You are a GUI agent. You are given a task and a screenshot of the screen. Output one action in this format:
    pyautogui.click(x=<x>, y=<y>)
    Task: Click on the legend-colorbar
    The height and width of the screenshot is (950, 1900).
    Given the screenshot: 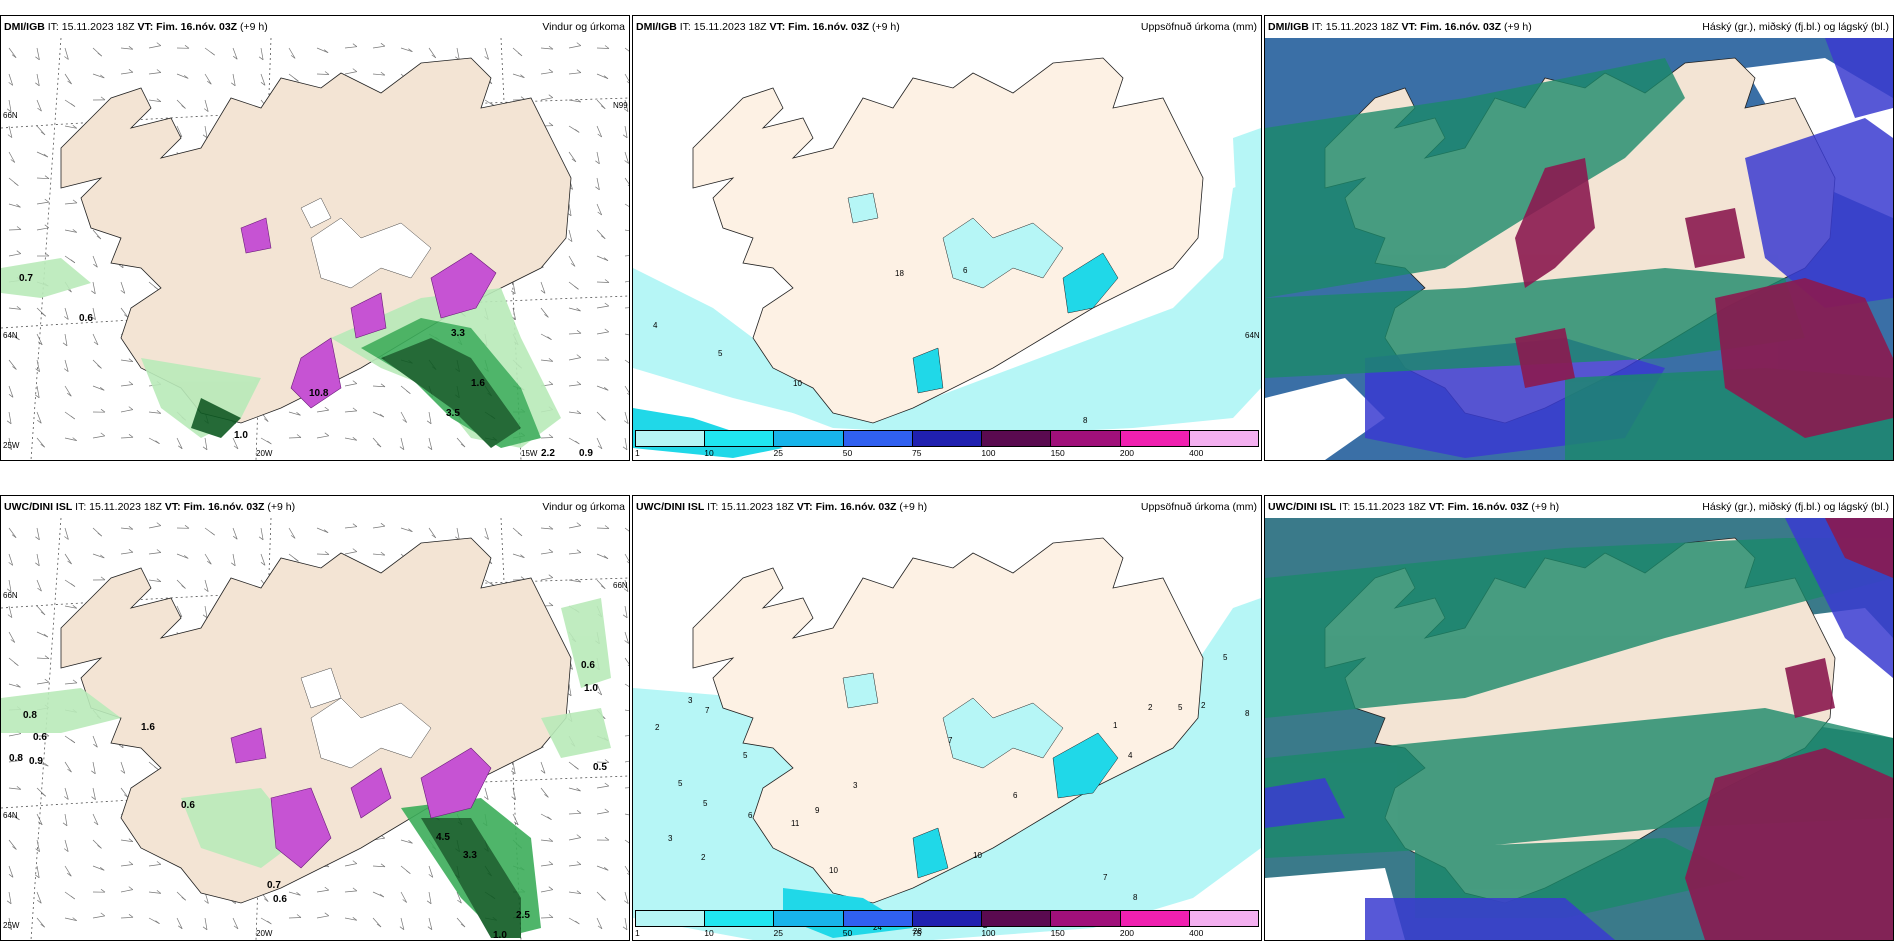 What is the action you would take?
    pyautogui.click(x=947, y=918)
    